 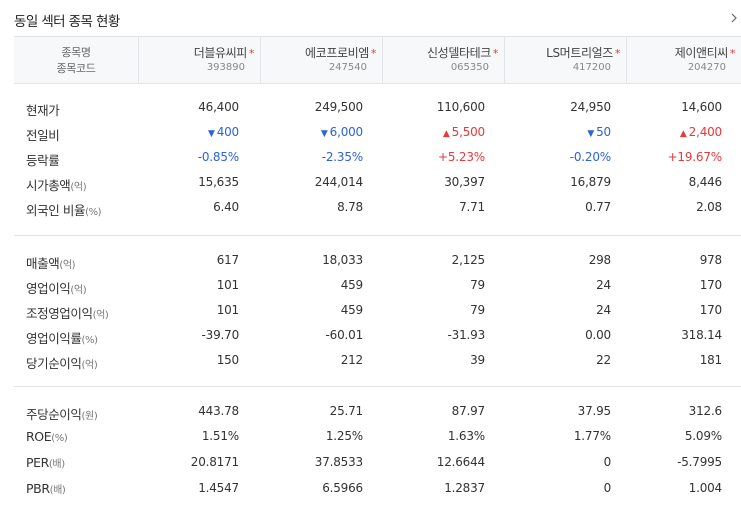 What do you see at coordinates (377, 489) in the screenshot?
I see `row-pbr: PBR(배) 1.4547 6.5966 1.2837 0 1.004` at bounding box center [377, 489].